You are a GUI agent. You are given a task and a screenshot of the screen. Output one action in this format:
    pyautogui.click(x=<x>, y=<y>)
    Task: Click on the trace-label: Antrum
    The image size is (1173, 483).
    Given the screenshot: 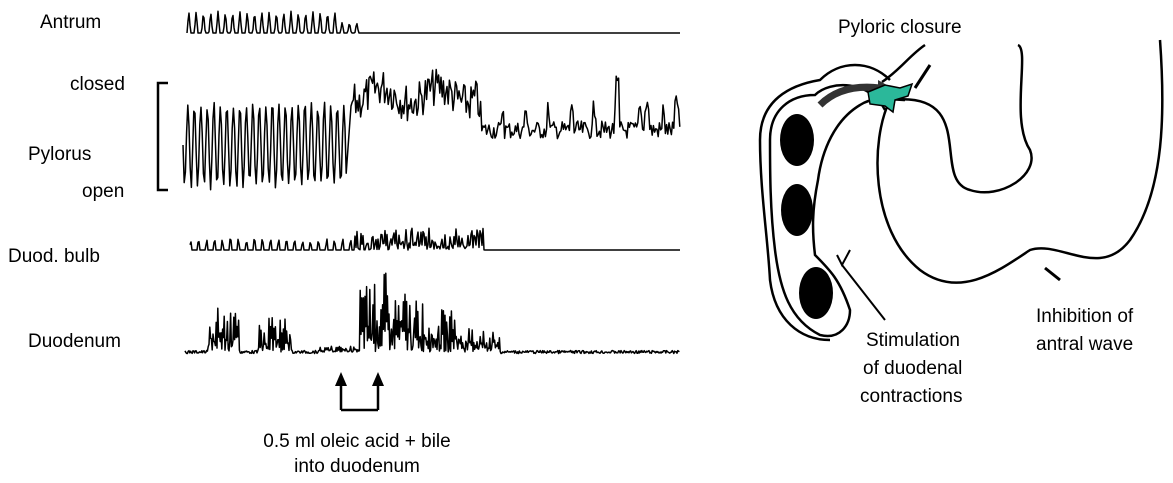 What is the action you would take?
    pyautogui.click(x=70, y=22)
    